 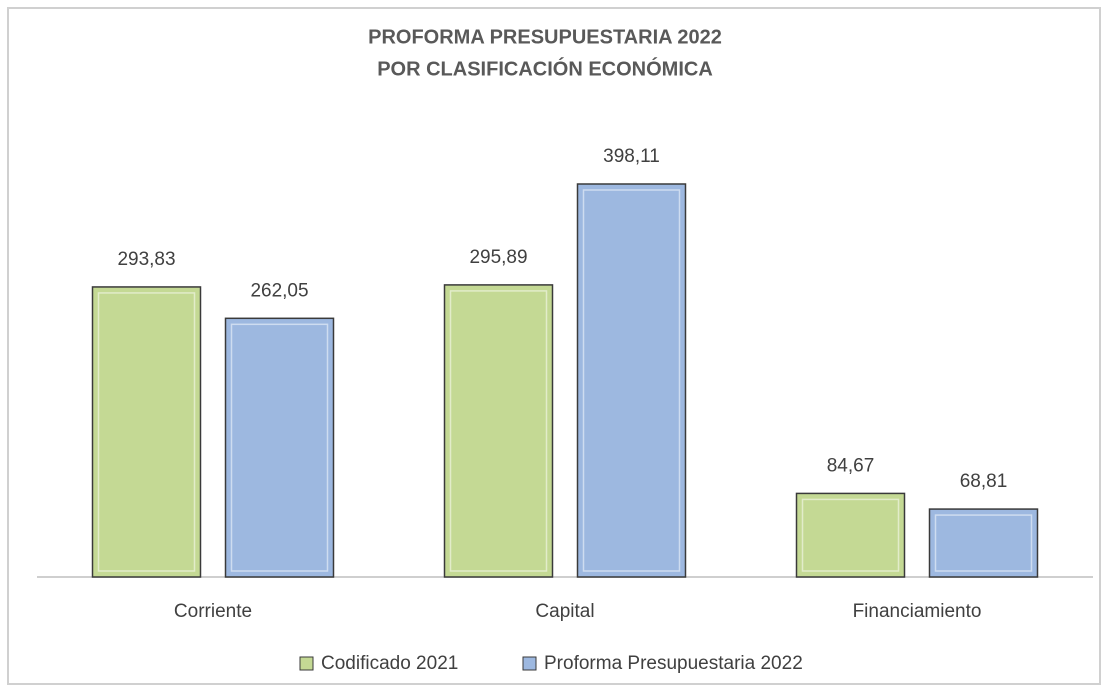 What do you see at coordinates (146, 259) in the screenshot?
I see `data-label: 293,83` at bounding box center [146, 259].